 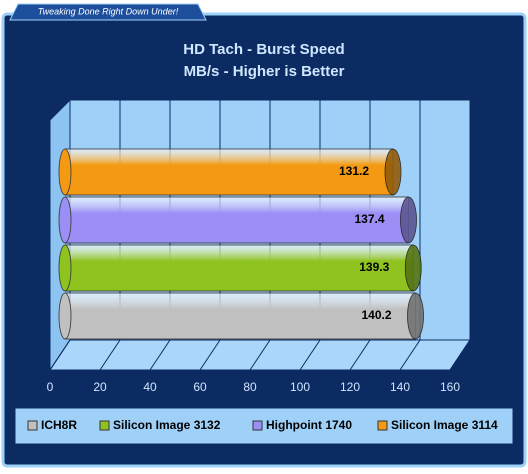 I want to click on x-tick-label: 20, so click(x=100, y=387).